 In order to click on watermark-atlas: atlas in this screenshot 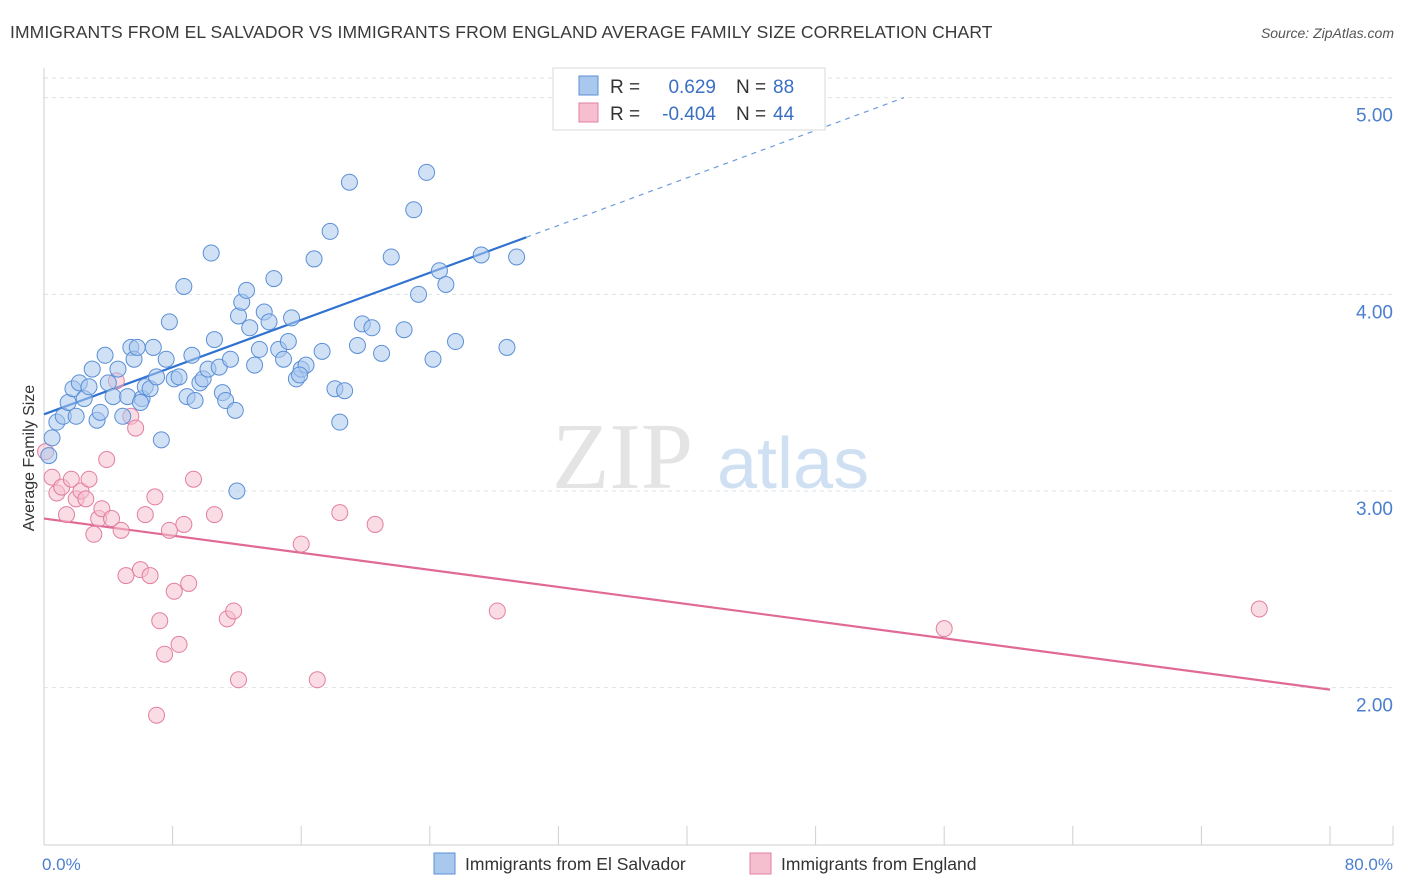, I will do `click(793, 464)`.